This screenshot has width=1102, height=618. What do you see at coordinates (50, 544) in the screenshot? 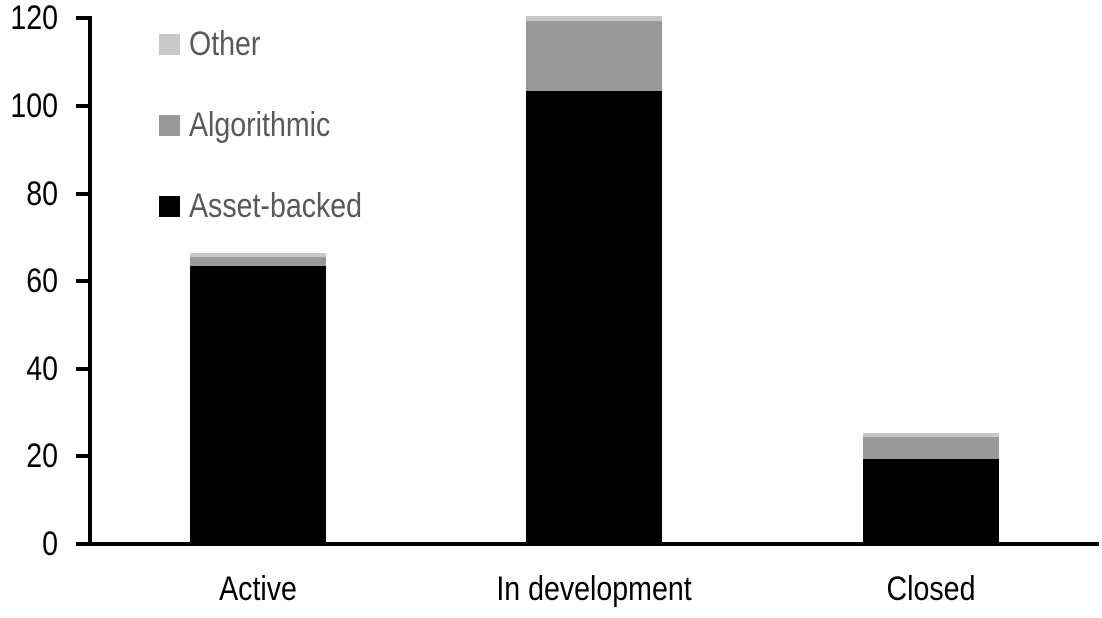
I see `y-axis-tick-label: 0` at bounding box center [50, 544].